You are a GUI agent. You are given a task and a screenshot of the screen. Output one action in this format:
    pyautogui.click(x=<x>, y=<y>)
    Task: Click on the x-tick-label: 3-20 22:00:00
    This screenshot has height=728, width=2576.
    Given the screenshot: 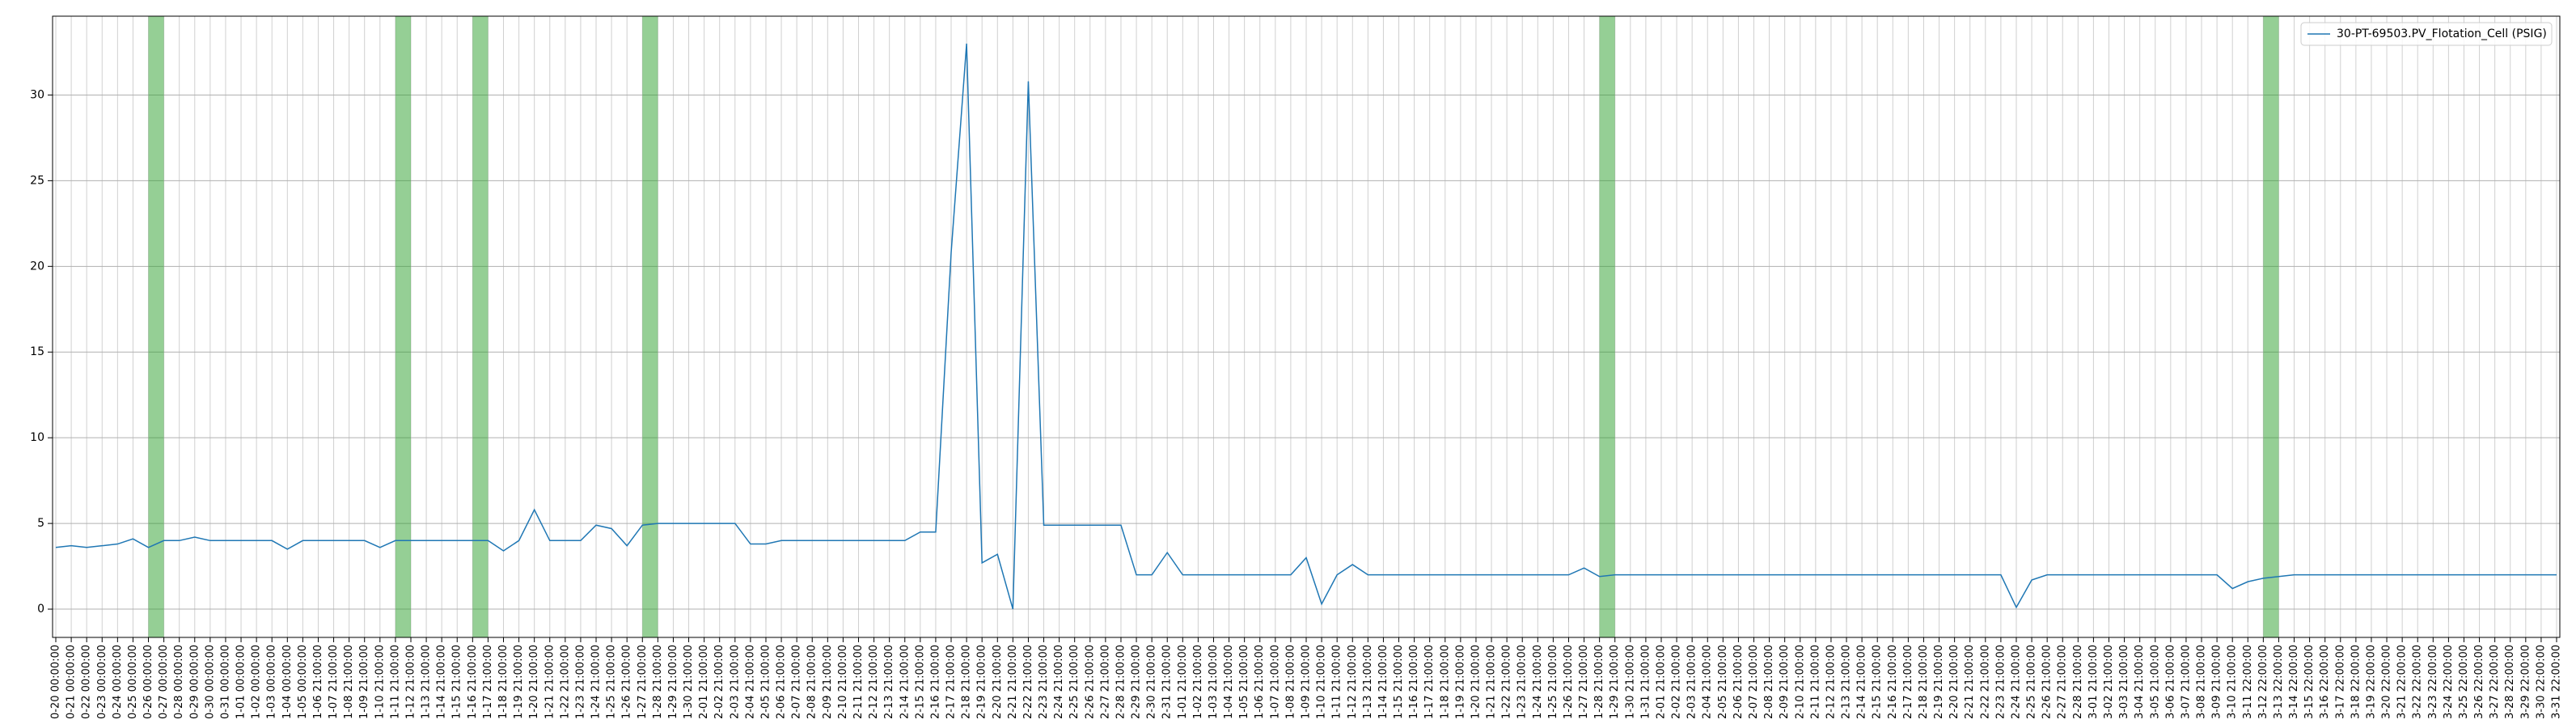 What is the action you would take?
    pyautogui.click(x=2387, y=682)
    